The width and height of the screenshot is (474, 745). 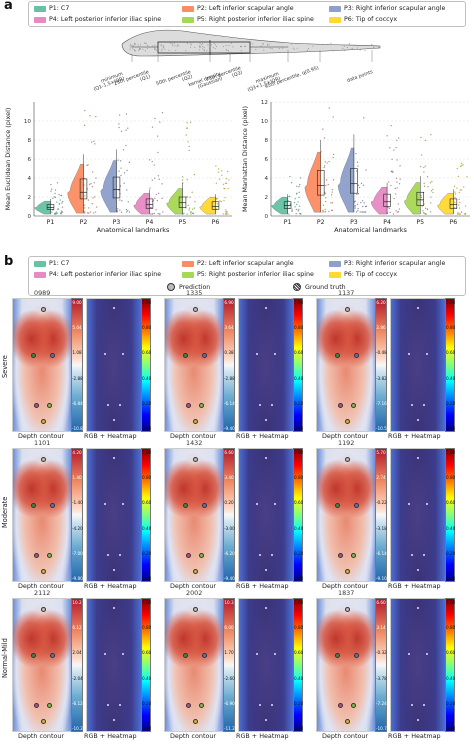 What do you see at coordinates (279, 206) in the screenshot?
I see `violin-P1` at bounding box center [279, 206].